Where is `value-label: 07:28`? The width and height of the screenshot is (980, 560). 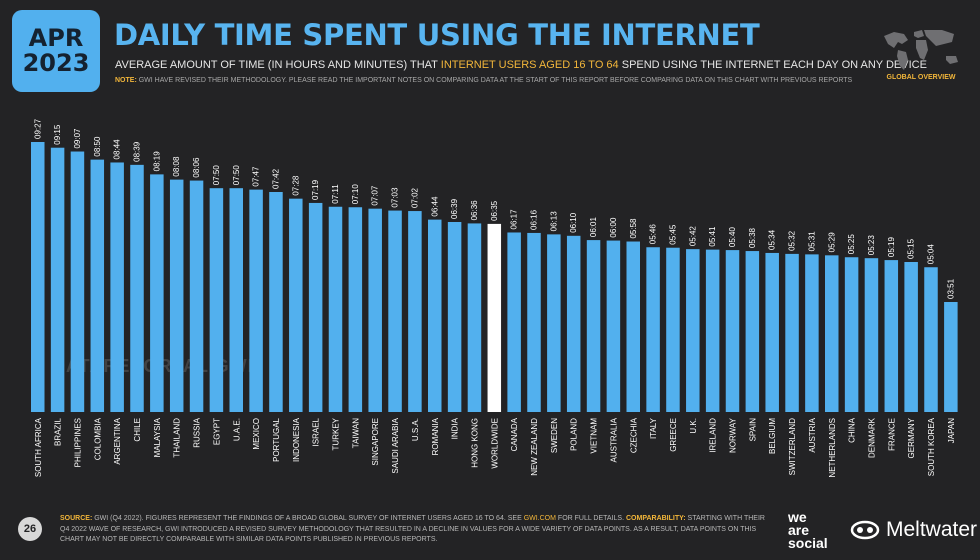
value-label: 07:28 is located at coordinates (295, 185).